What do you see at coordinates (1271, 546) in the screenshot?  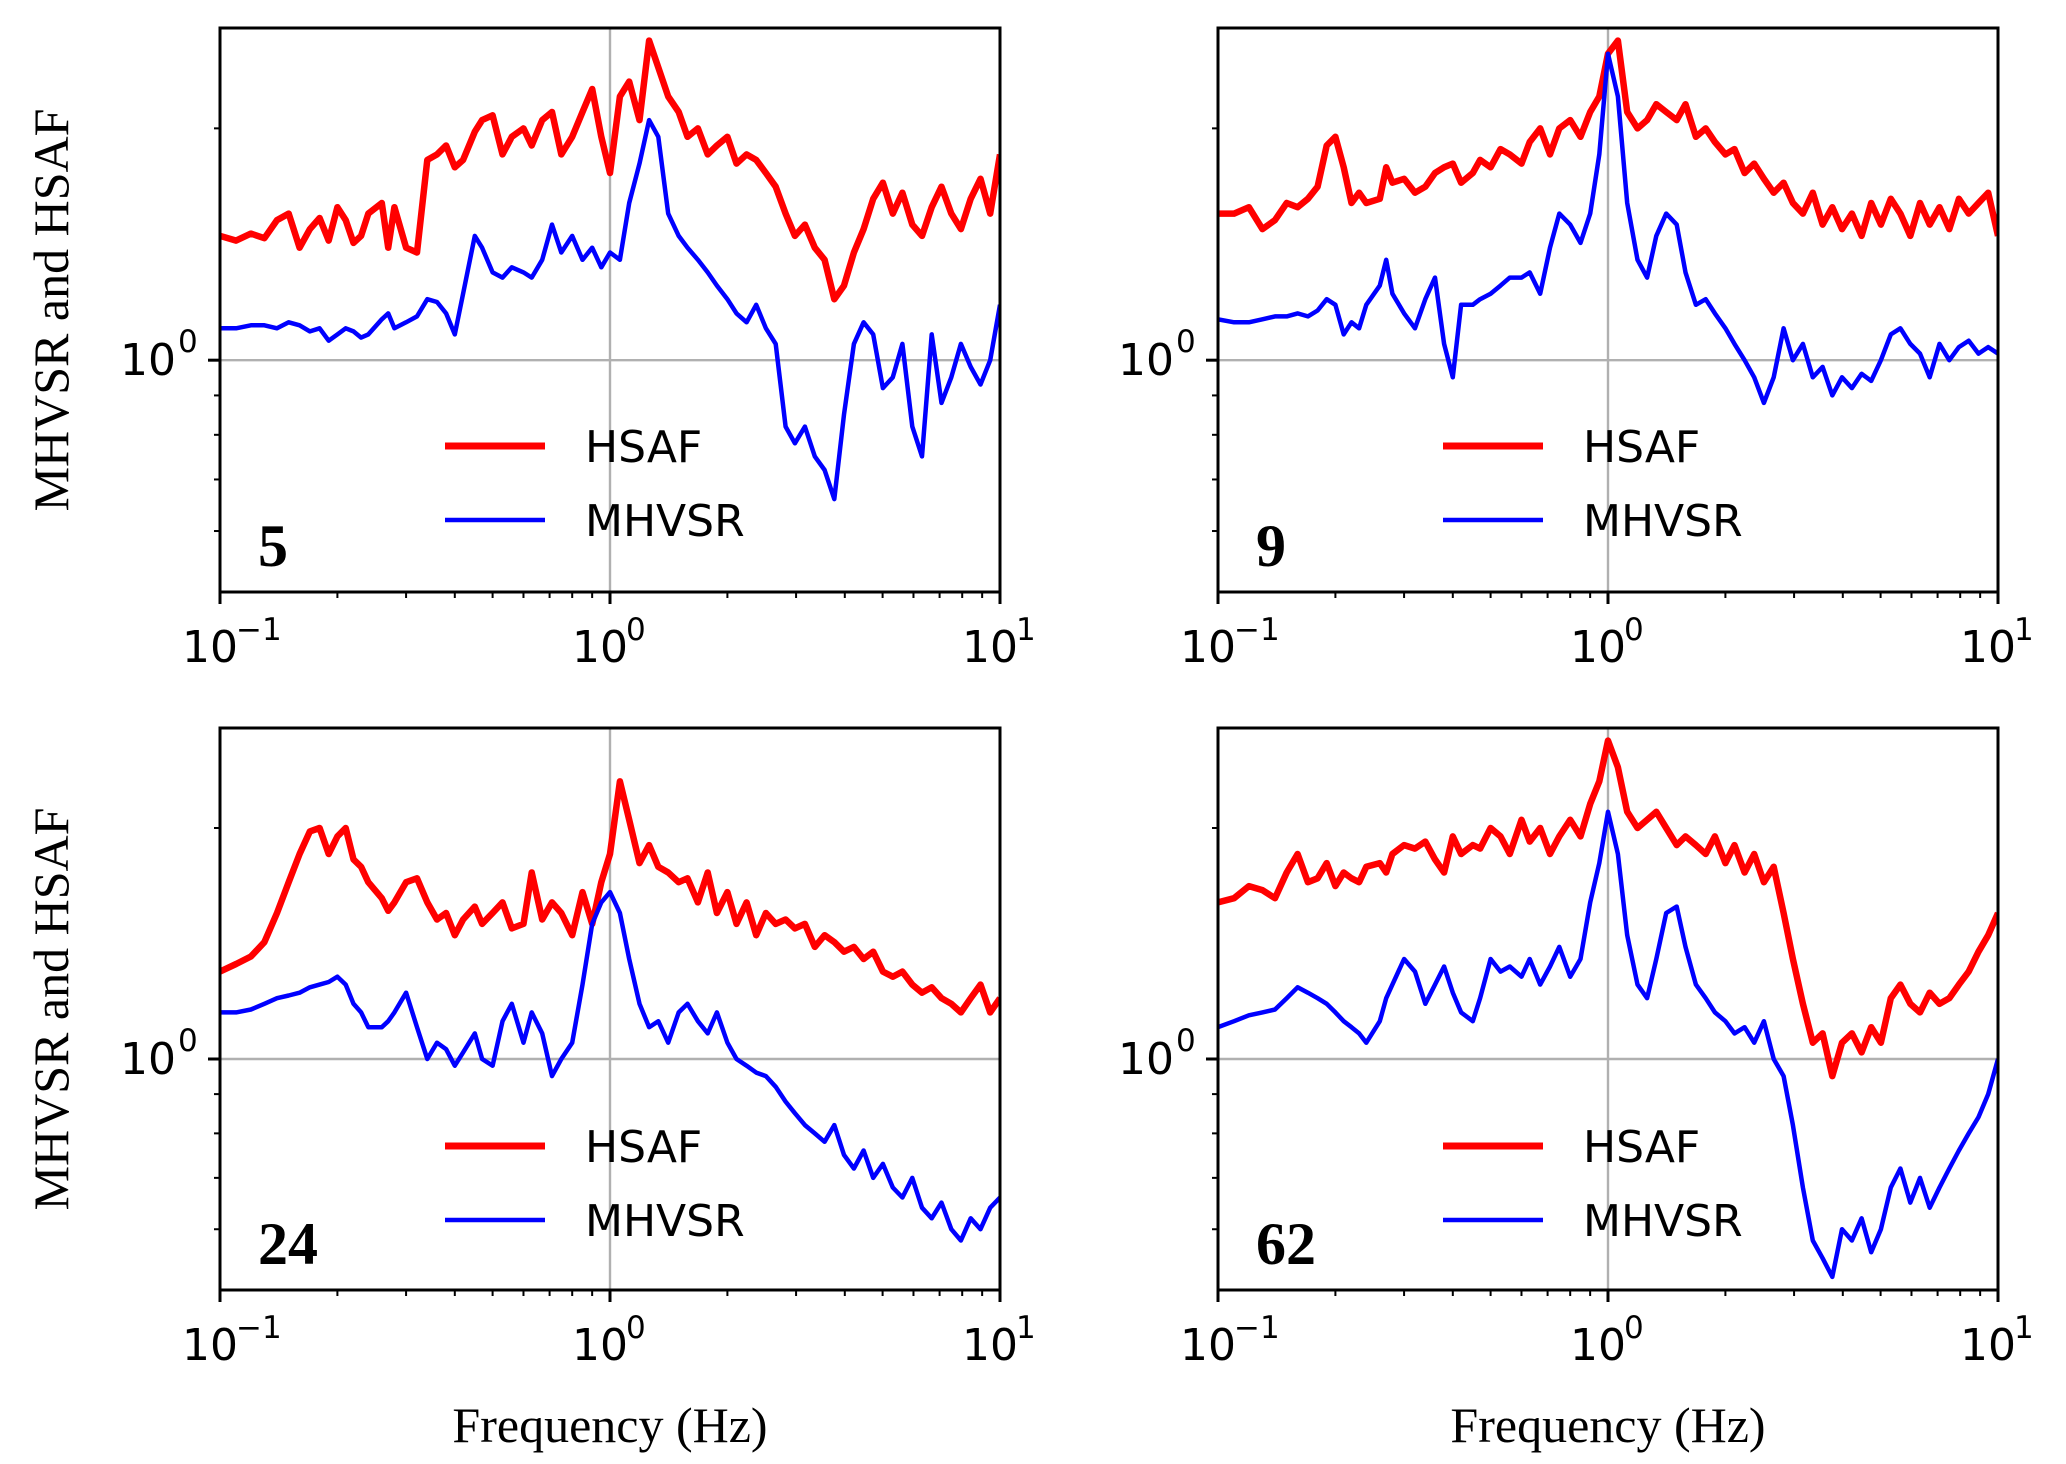 I see `panel-label: 9` at bounding box center [1271, 546].